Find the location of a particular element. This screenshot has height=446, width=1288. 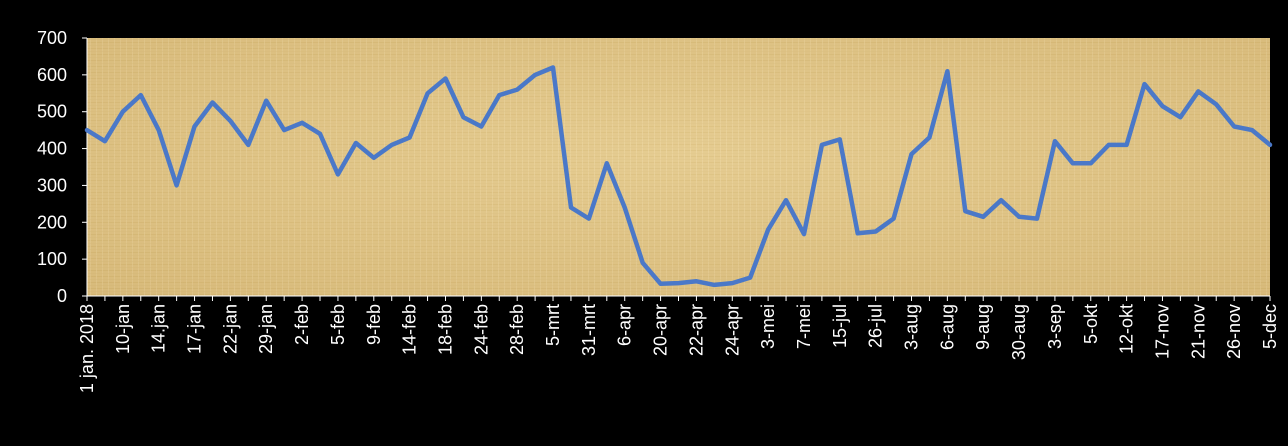

x-tick-label: 2-feb is located at coordinates (302, 324).